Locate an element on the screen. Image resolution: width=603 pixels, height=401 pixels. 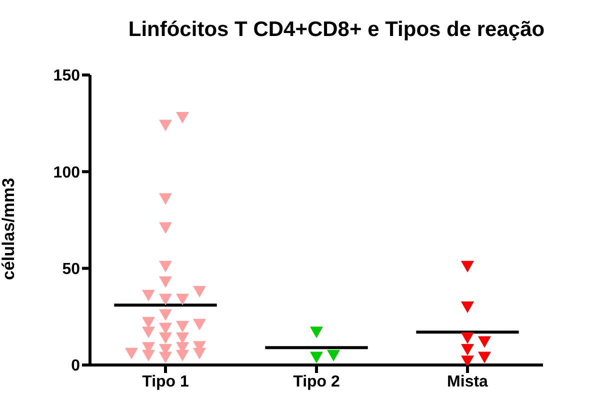
y-tick-label: 0 is located at coordinates (75, 366).